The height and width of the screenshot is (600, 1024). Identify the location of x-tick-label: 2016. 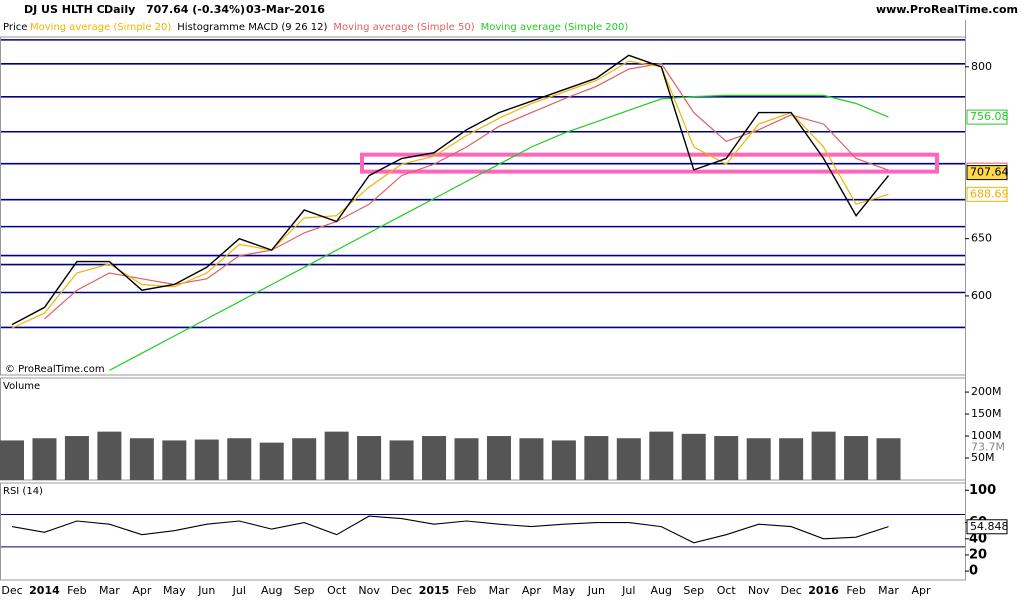
(823, 590).